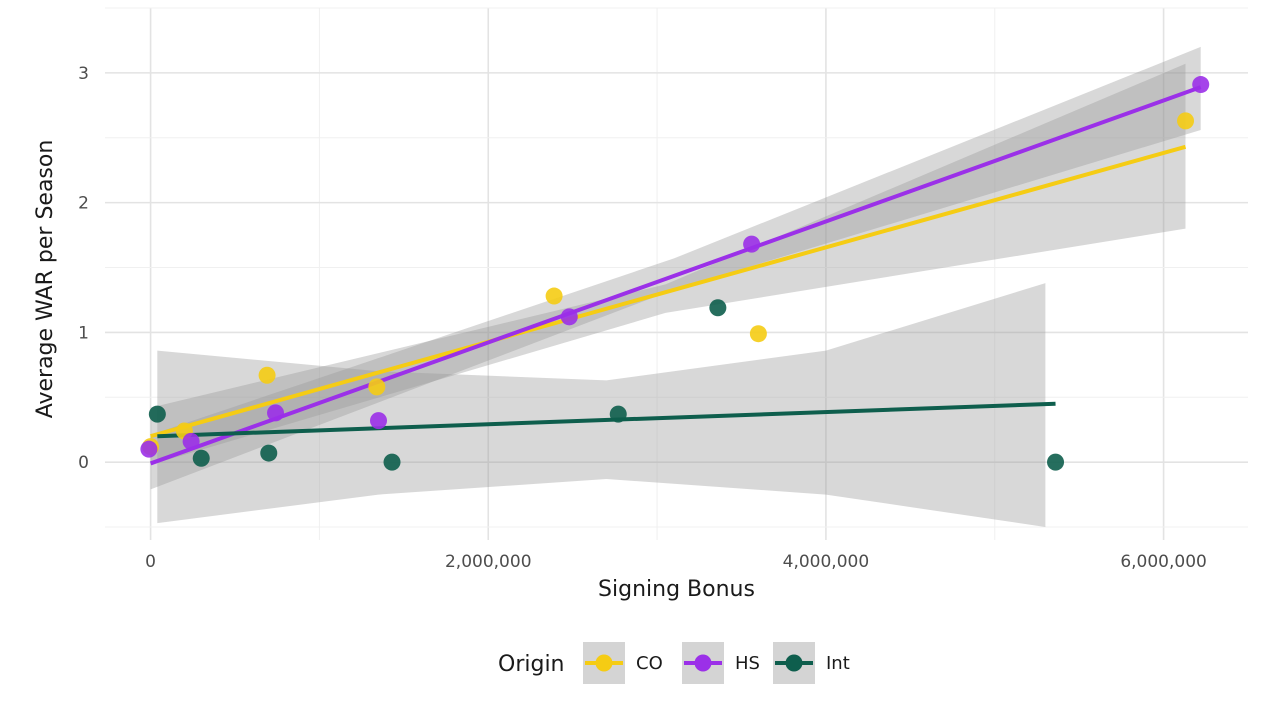 The height and width of the screenshot is (720, 1280). Describe the element at coordinates (716, 663) in the screenshot. I see `legend-keys: CO HS Int` at that location.